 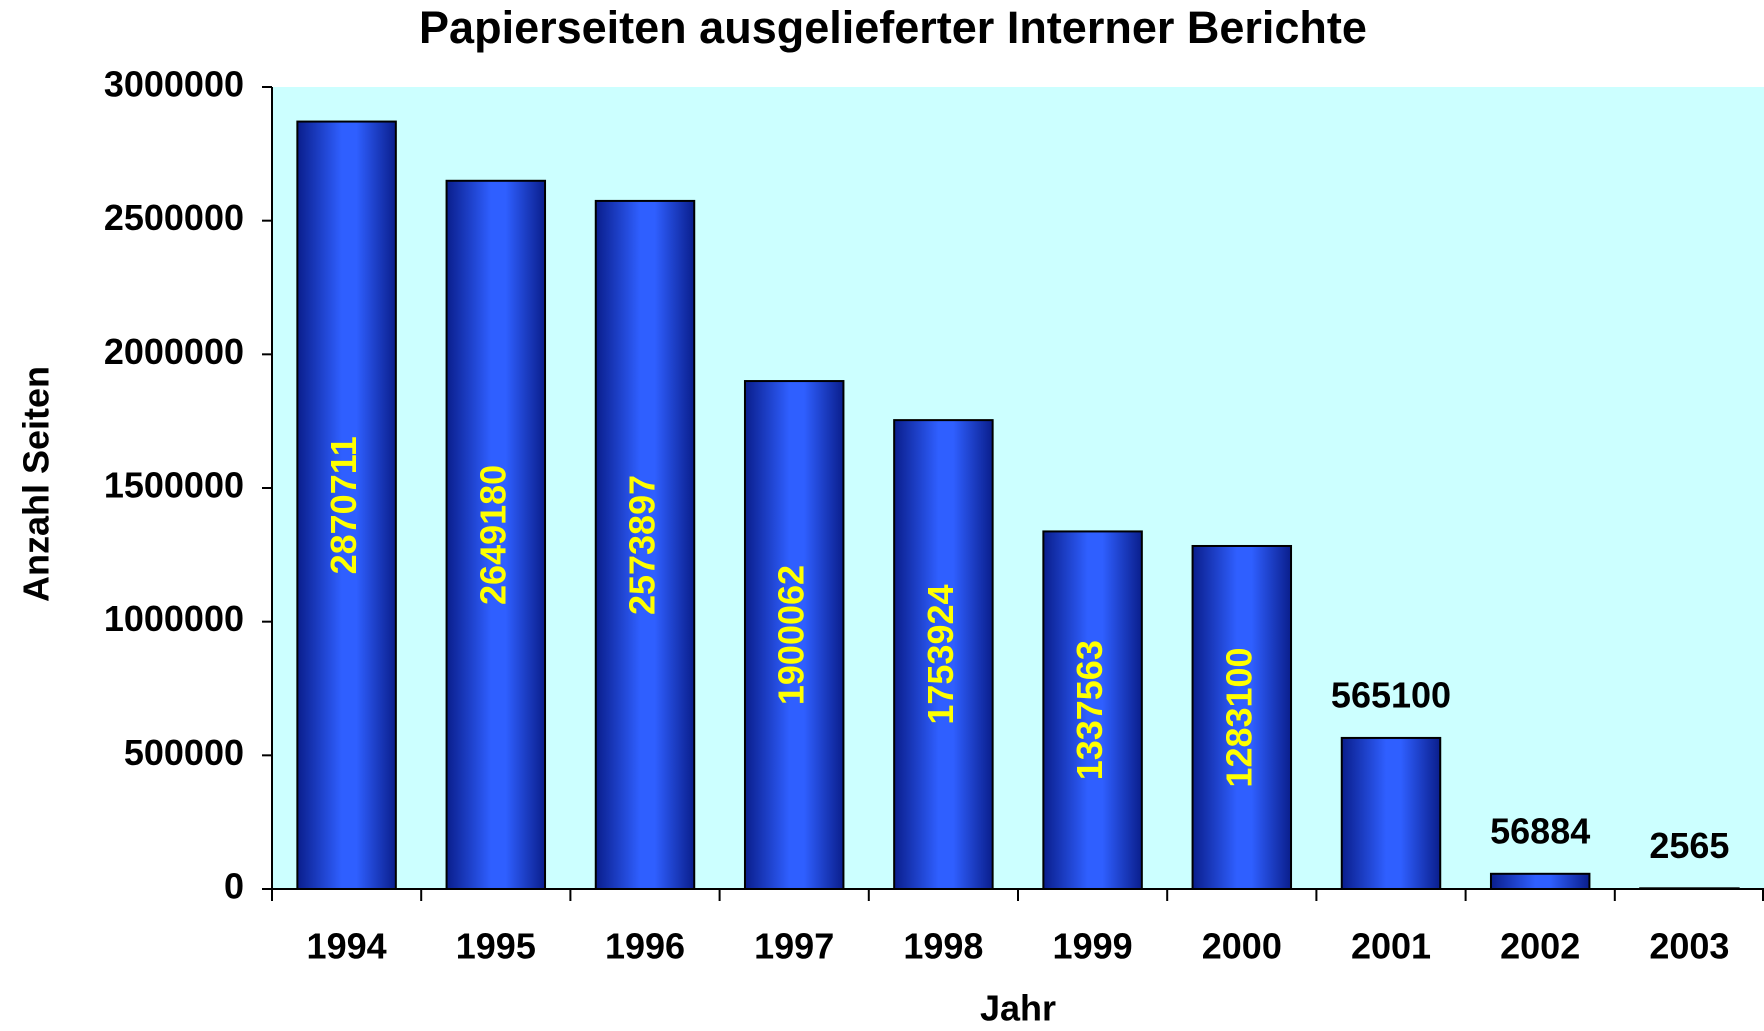 I want to click on y-tick-label: 3000000, so click(x=174, y=84).